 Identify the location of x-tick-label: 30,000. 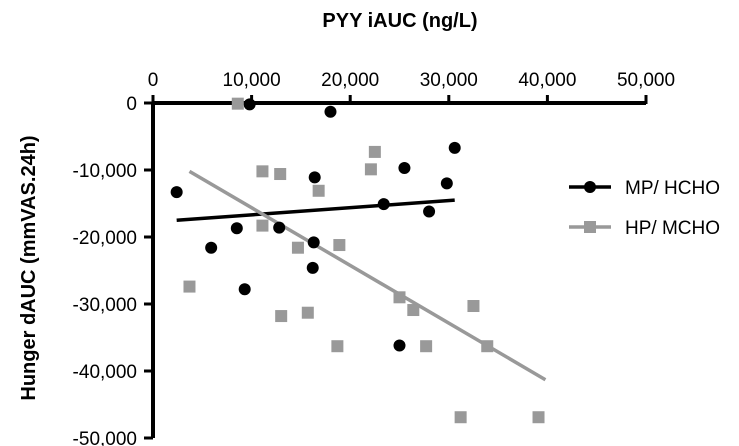
(449, 80).